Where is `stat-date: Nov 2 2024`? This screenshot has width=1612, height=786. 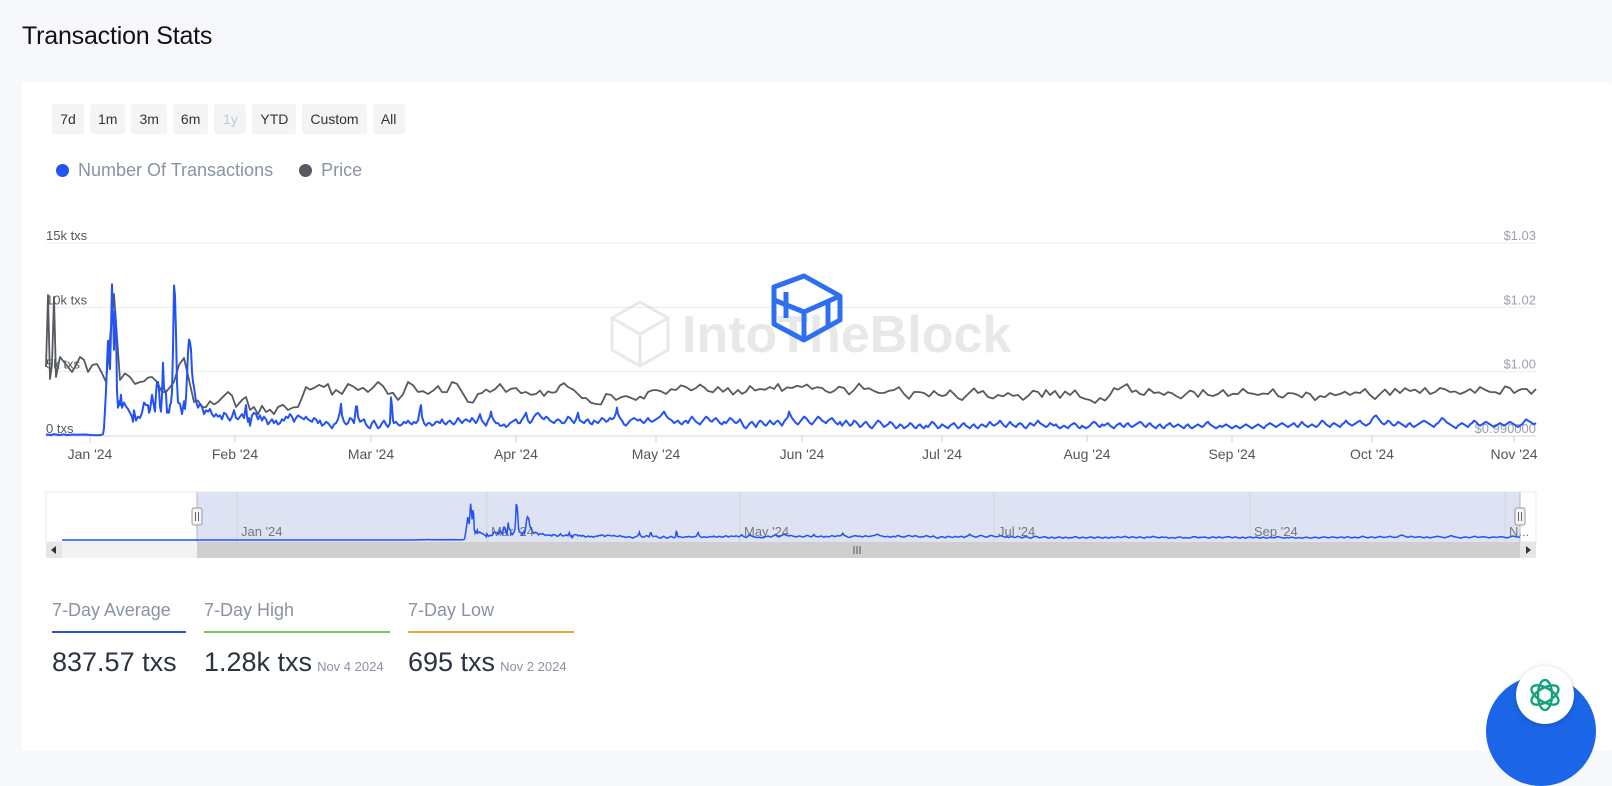 stat-date: Nov 2 2024 is located at coordinates (533, 666).